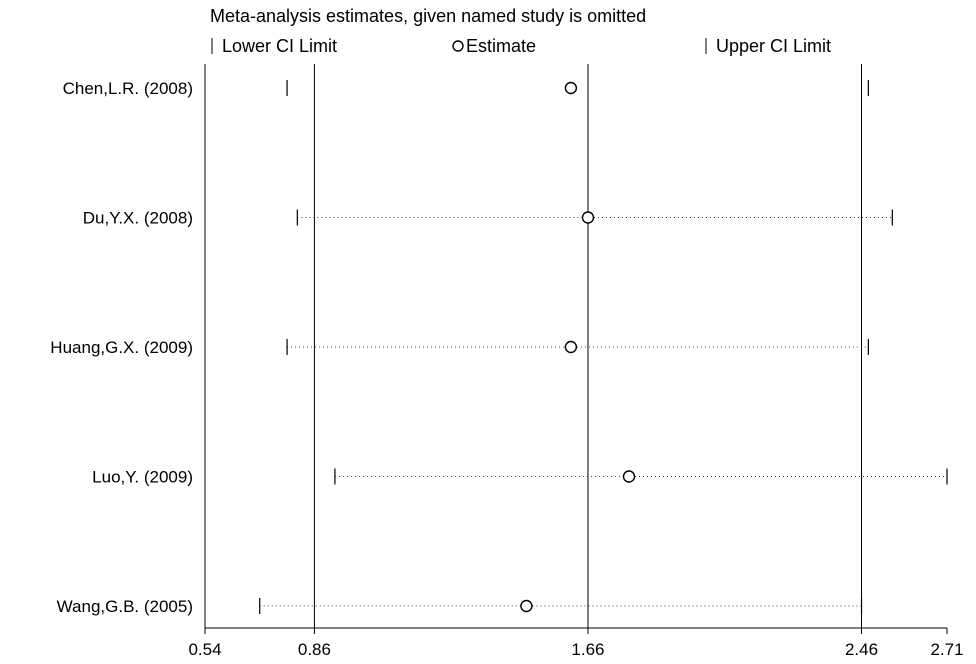 The height and width of the screenshot is (664, 976). Describe the element at coordinates (466, 88) in the screenshot. I see `study-row: Chen,L.R. (2008)` at that location.